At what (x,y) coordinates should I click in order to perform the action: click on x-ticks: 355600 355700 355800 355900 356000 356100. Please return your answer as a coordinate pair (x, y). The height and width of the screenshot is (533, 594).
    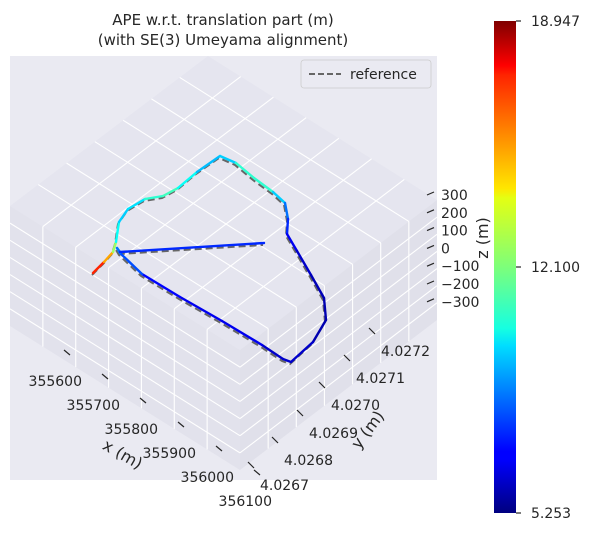
    Looking at the image, I should click on (150, 429).